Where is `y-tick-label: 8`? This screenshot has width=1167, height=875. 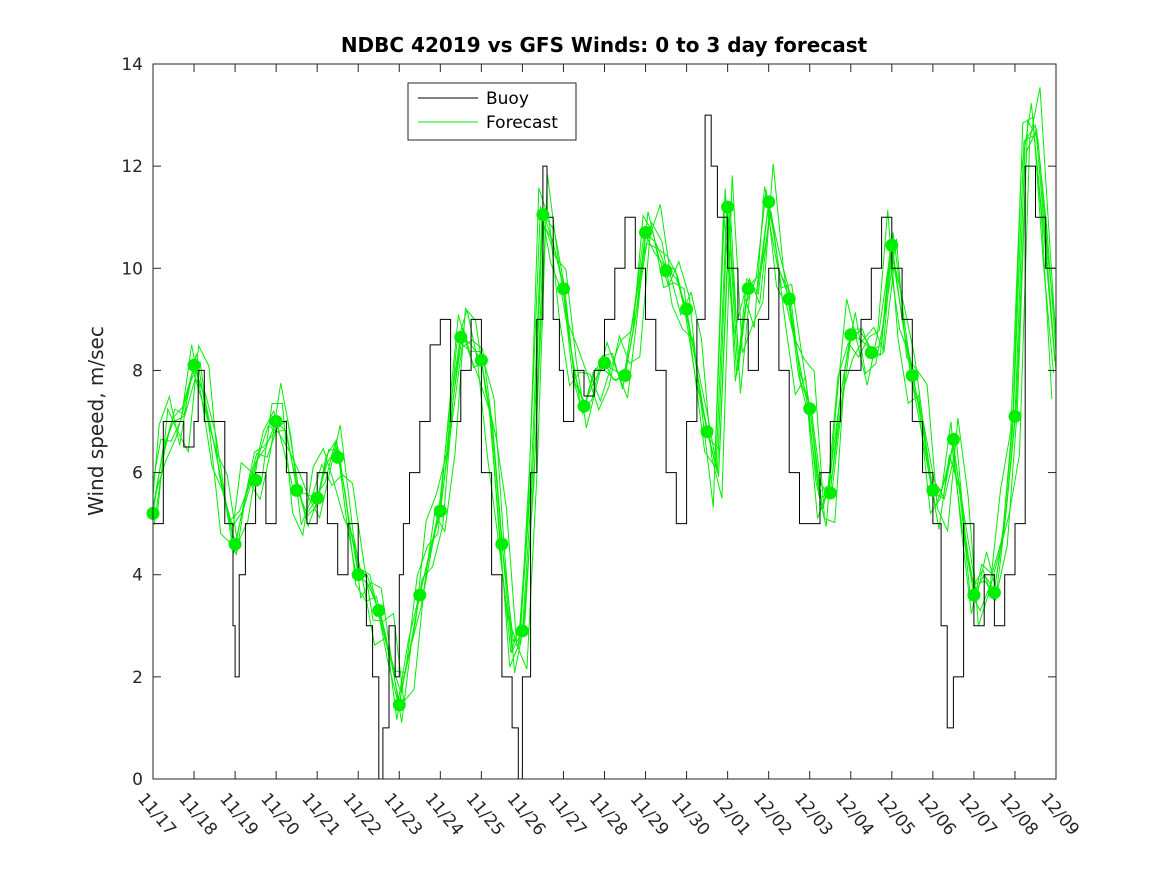
y-tick-label: 8 is located at coordinates (137, 371).